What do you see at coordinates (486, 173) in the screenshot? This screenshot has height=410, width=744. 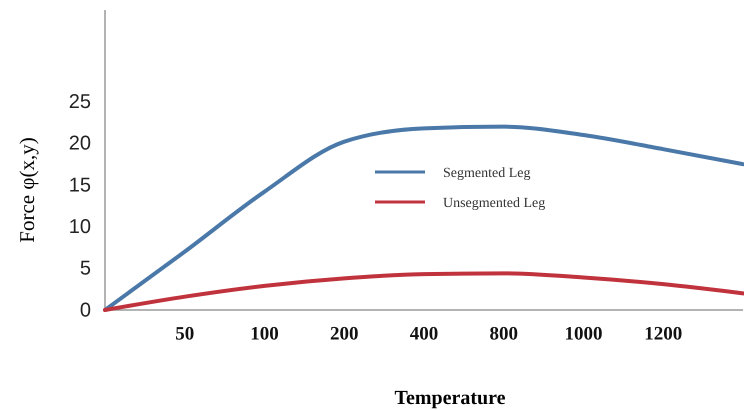 I see `legend-label: Segmented Leg` at bounding box center [486, 173].